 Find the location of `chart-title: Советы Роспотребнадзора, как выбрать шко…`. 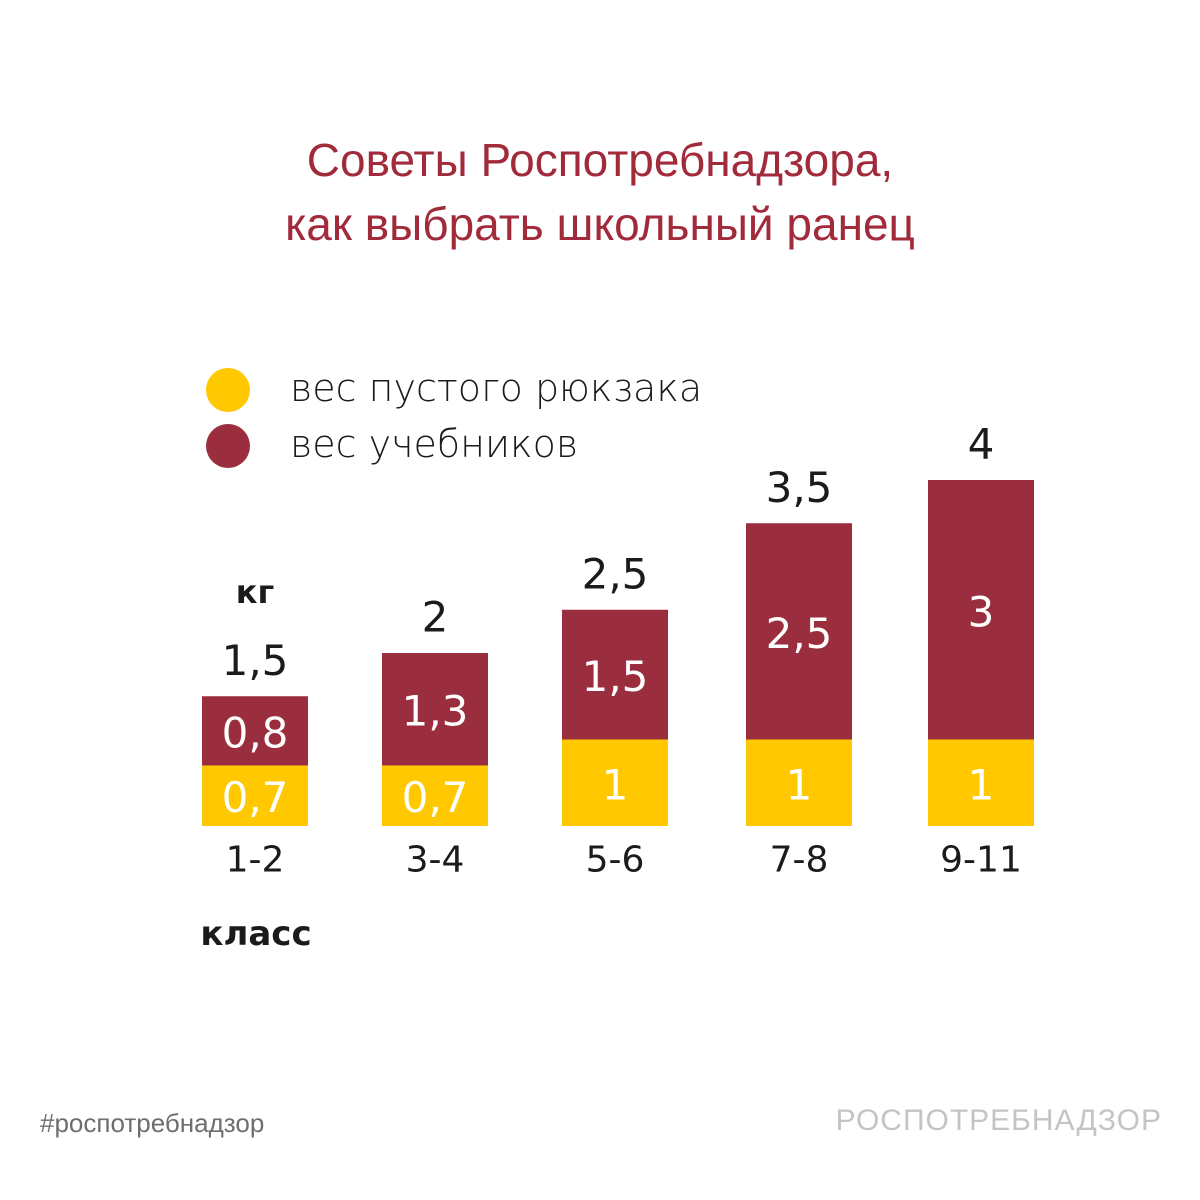

chart-title: Советы Роспотребнадзора, как выбрать шко… is located at coordinates (600, 192).